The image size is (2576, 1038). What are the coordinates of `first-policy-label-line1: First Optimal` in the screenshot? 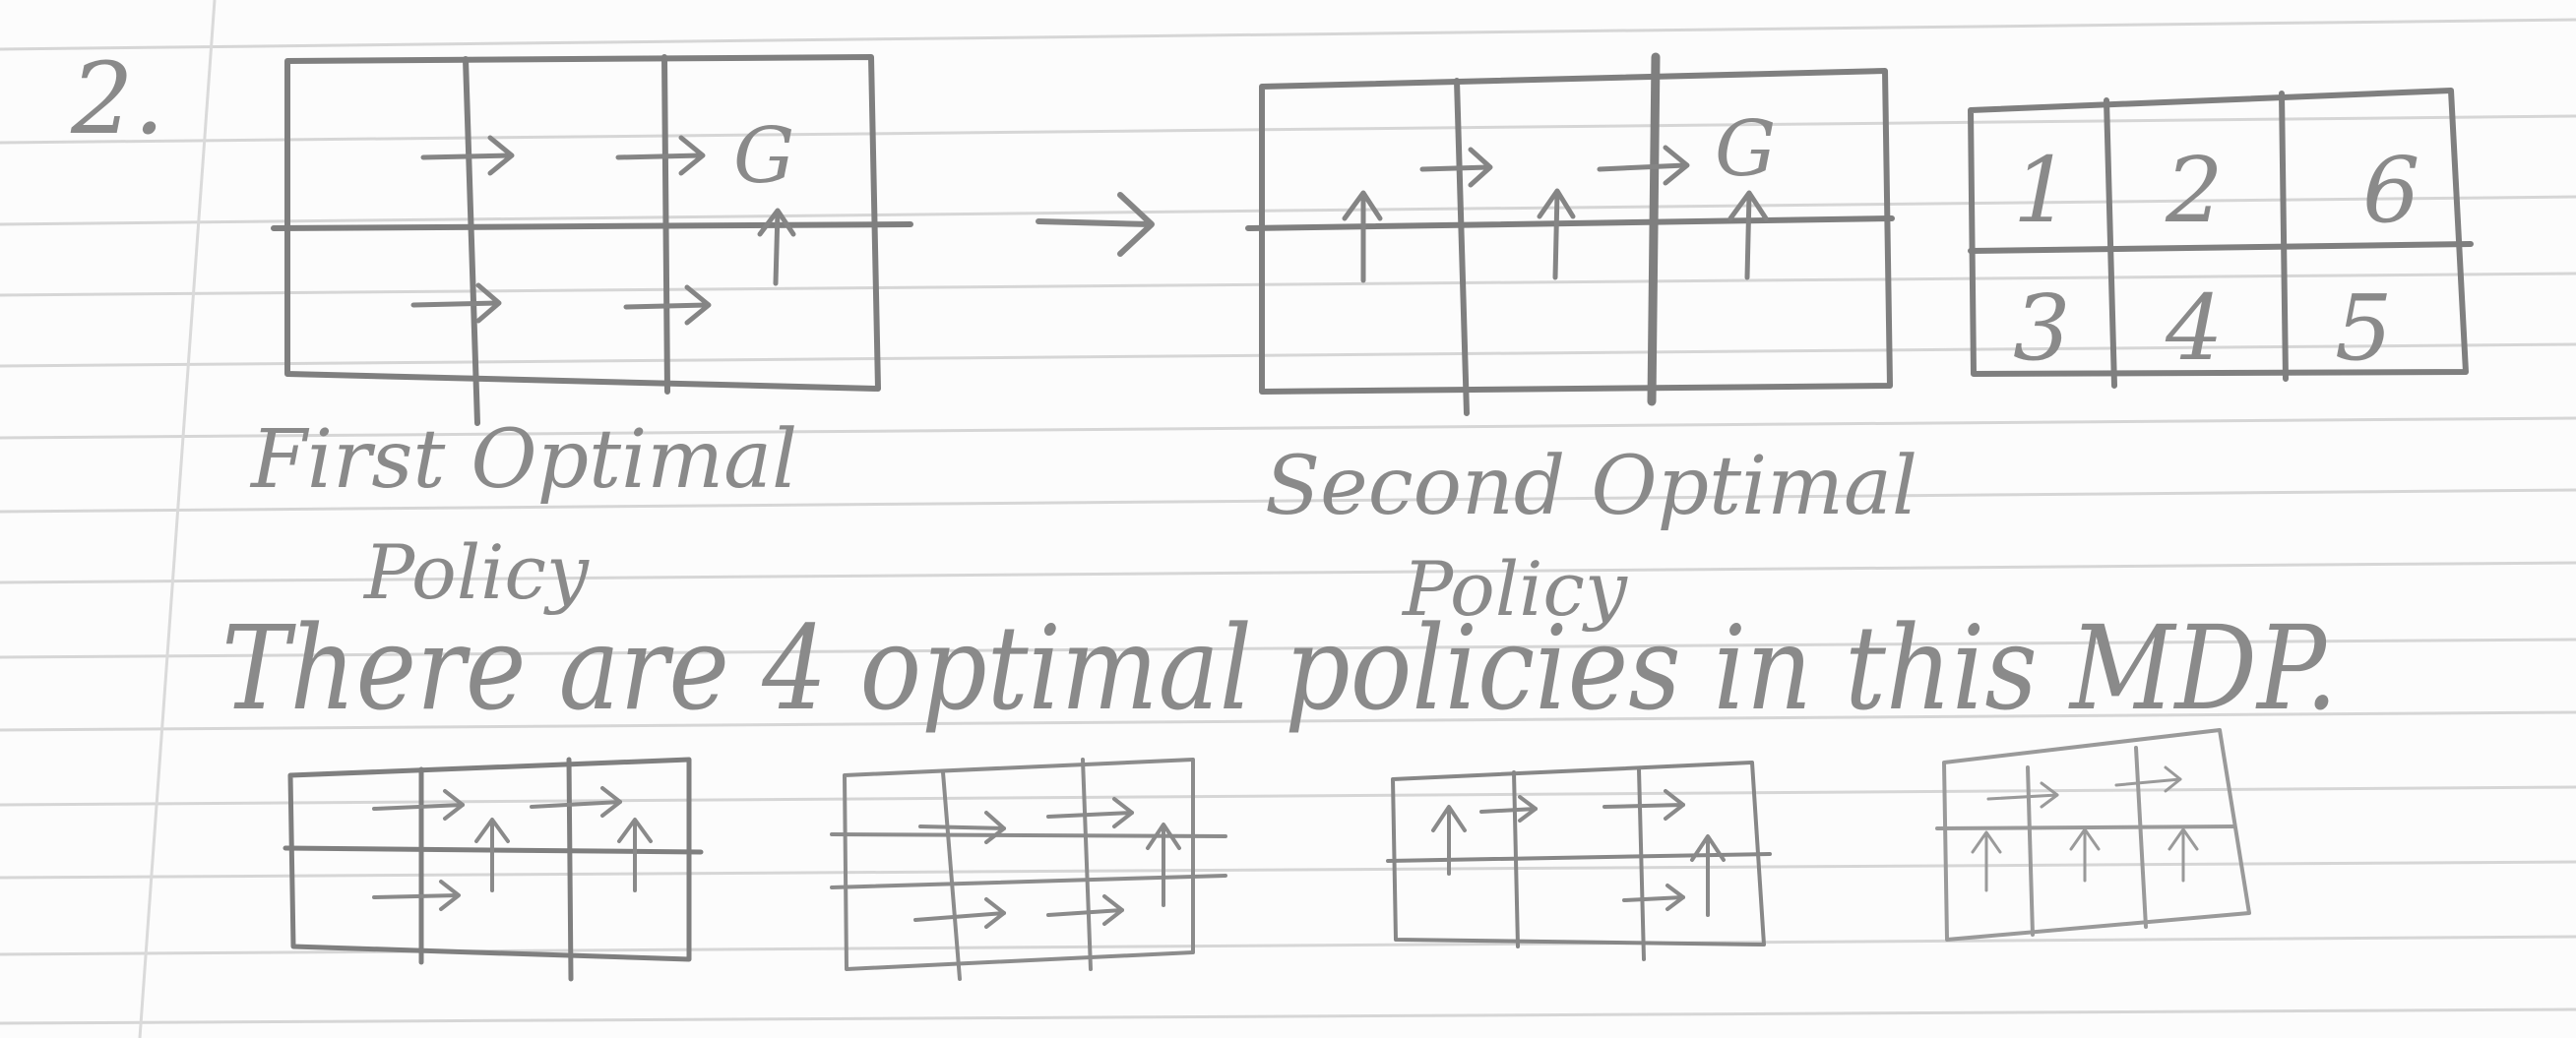 It's located at (523, 460).